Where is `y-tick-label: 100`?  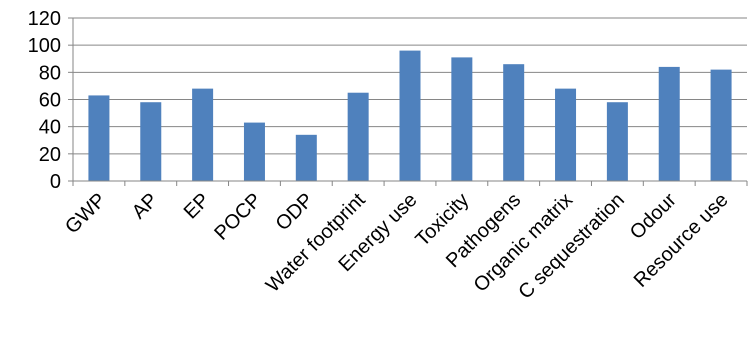 y-tick-label: 100 is located at coordinates (44, 46).